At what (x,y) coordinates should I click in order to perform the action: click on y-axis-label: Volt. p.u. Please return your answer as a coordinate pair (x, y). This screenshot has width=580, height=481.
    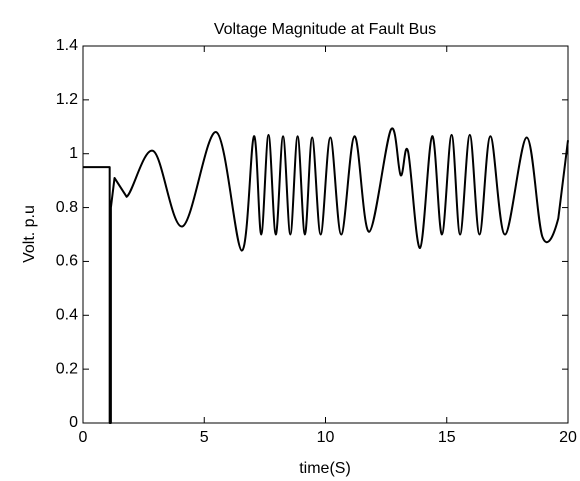
    Looking at the image, I should click on (29, 234).